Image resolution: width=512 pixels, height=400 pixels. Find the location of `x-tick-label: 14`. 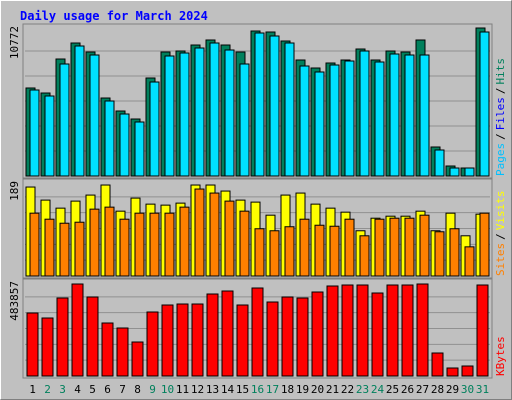

x-tick-label: 14 is located at coordinates (228, 389).